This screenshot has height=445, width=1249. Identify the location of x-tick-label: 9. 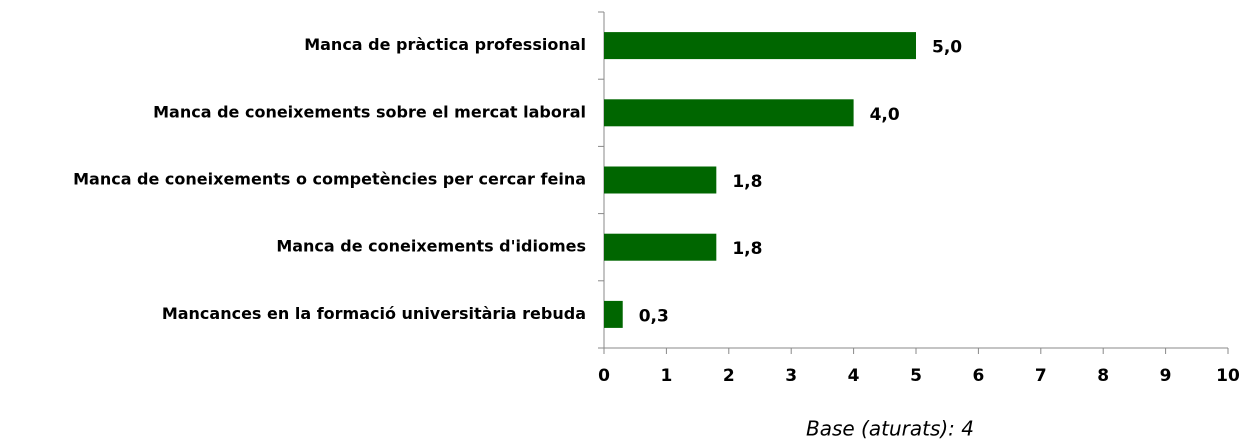
(1166, 376).